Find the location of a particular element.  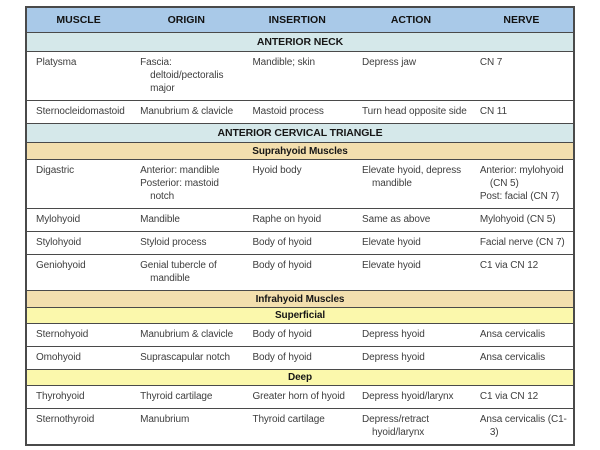

cell-insertion: Mandible; skin is located at coordinates (297, 76).